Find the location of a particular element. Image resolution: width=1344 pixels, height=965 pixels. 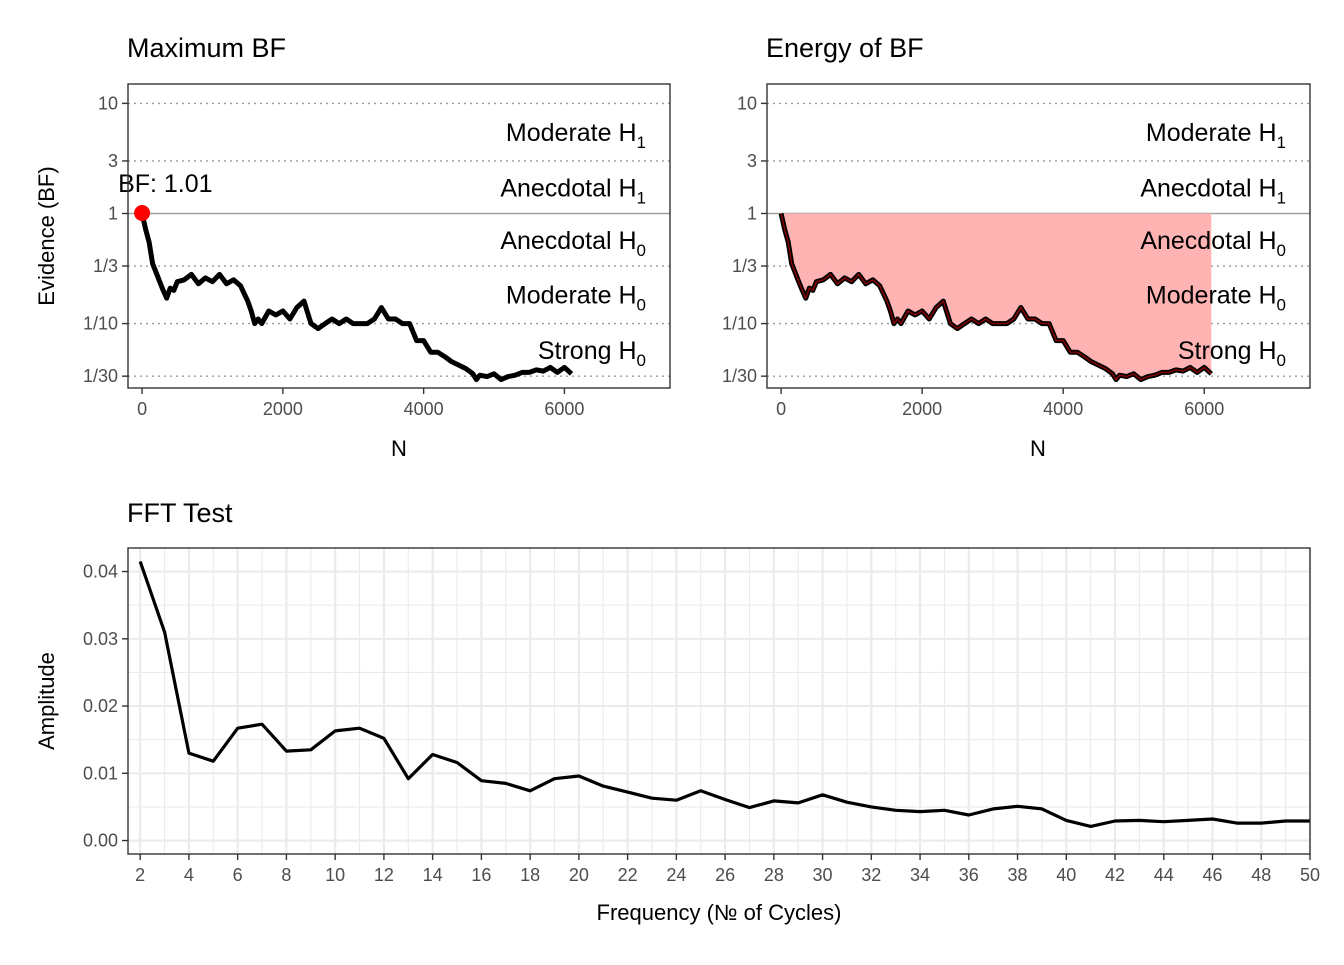

x-tick-label: 50 is located at coordinates (1310, 875).